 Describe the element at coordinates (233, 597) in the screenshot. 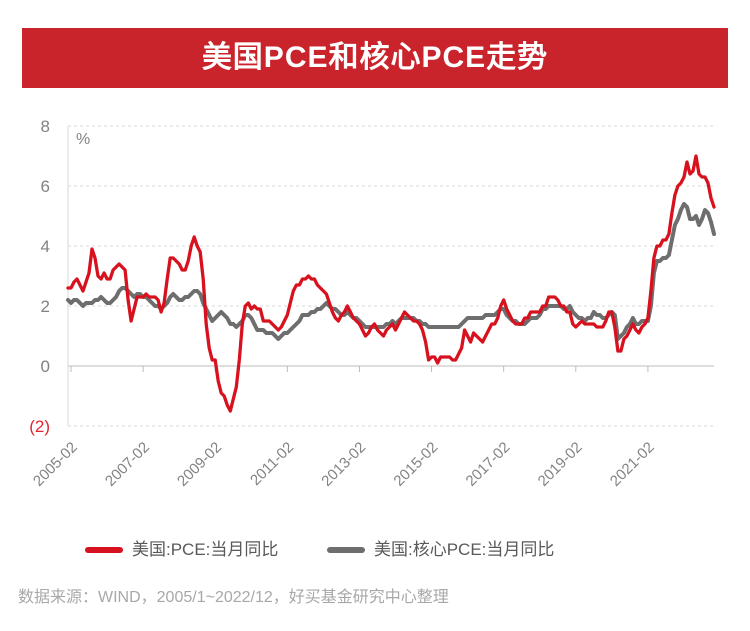

I see `data-source-note: 数据来源：WIND，2005/1~2022/12，好买基金研究中心整理` at that location.